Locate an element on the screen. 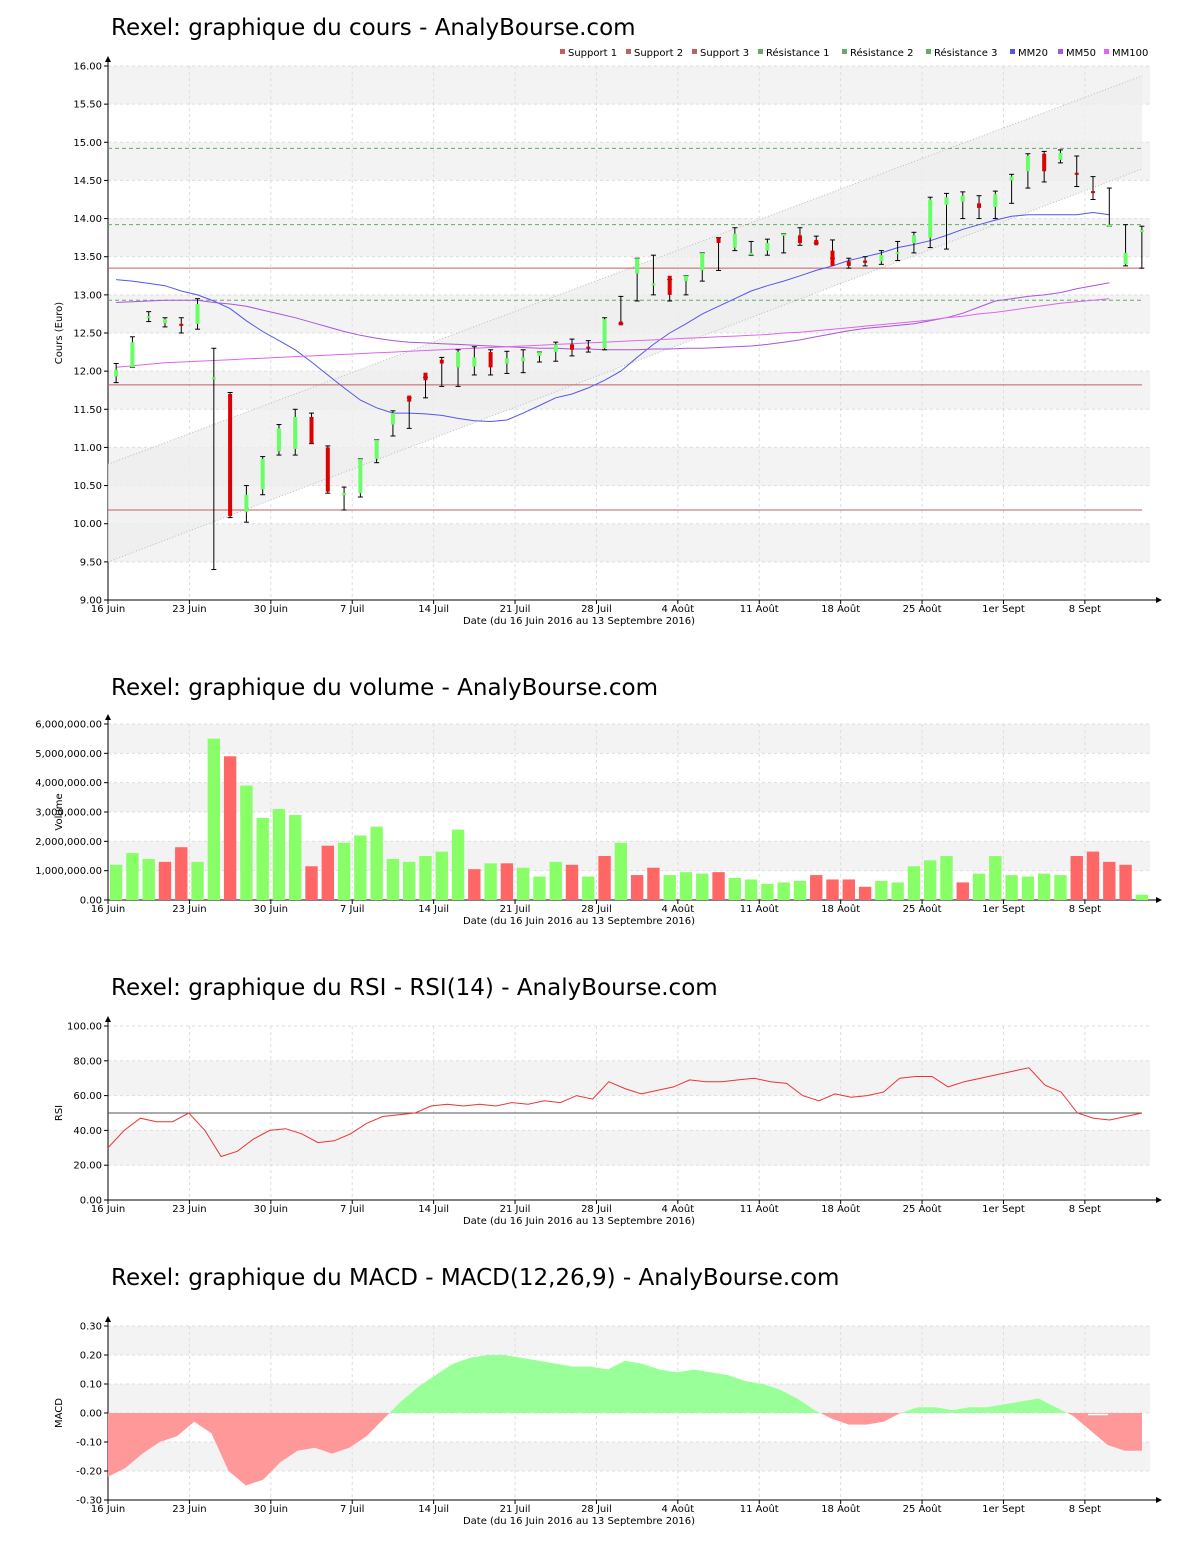  mm20-line is located at coordinates (613, 317).